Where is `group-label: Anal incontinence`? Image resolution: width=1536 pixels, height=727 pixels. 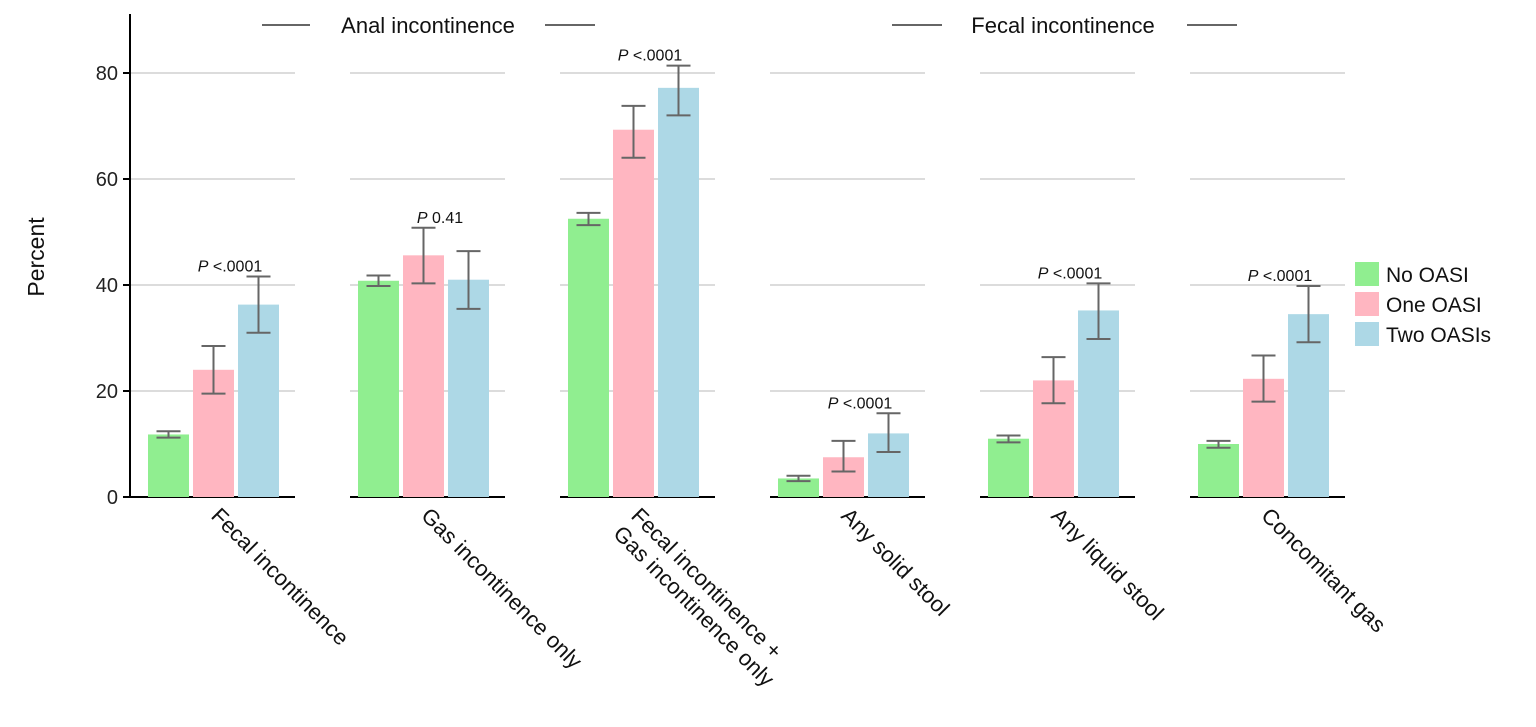
group-label: Anal incontinence is located at coordinates (428, 25).